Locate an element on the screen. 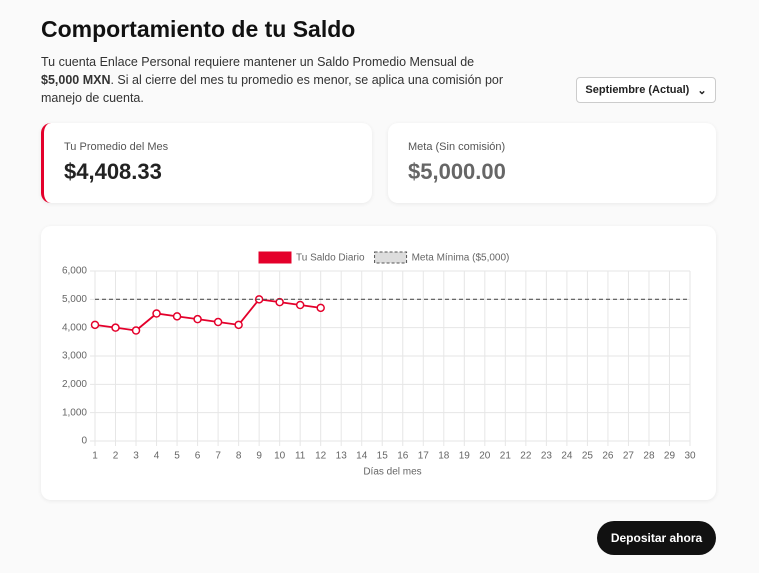 The width and height of the screenshot is (759, 573). card: Meta (Sin comisión) $5,000.00 is located at coordinates (552, 163).